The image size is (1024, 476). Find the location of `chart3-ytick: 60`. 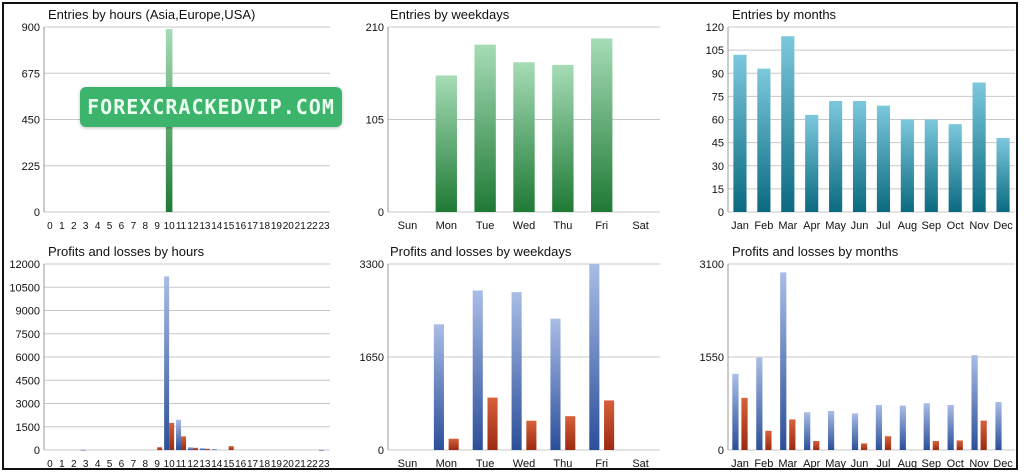

chart3-ytick: 60 is located at coordinates (718, 121).